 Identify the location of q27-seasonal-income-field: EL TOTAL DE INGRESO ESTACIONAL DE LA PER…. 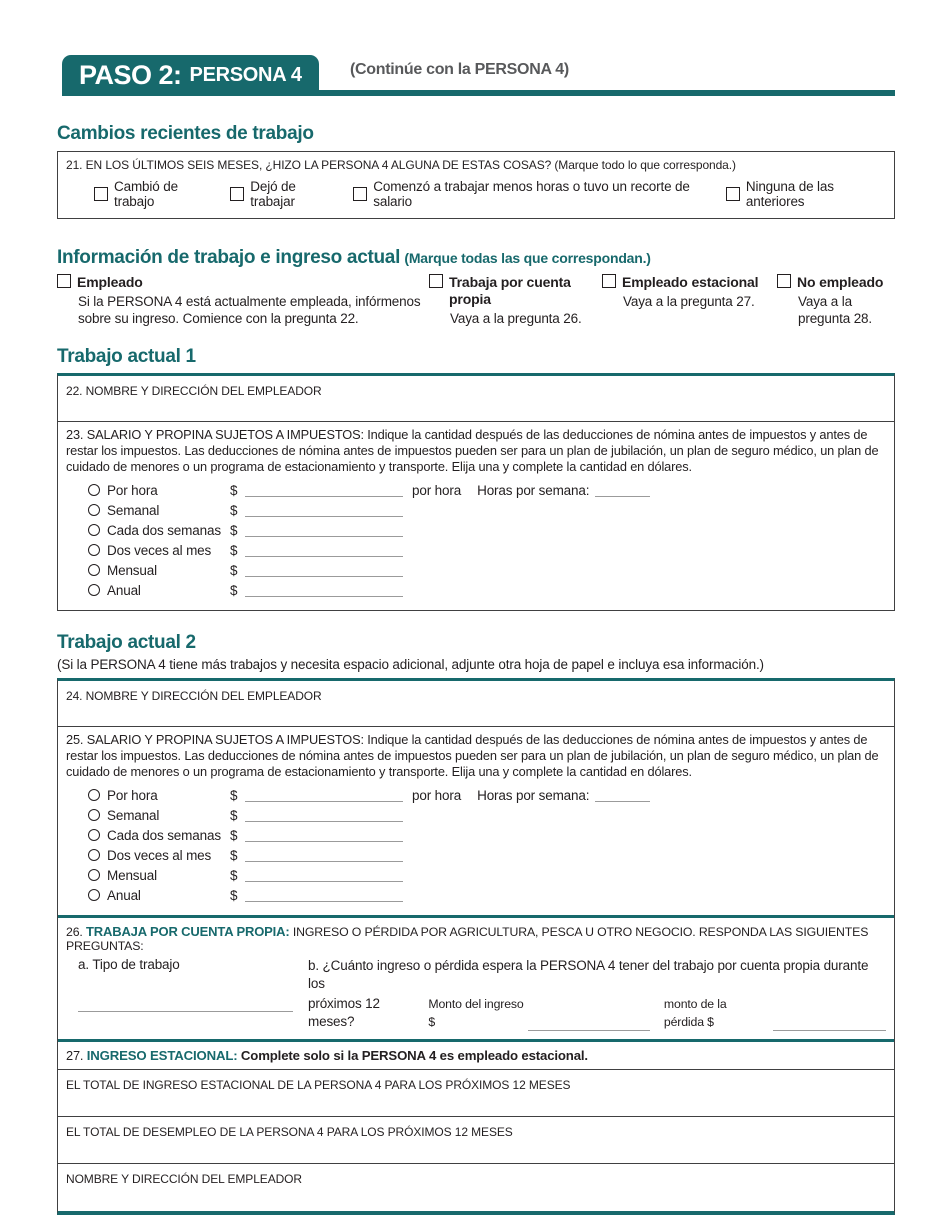
(476, 1093).